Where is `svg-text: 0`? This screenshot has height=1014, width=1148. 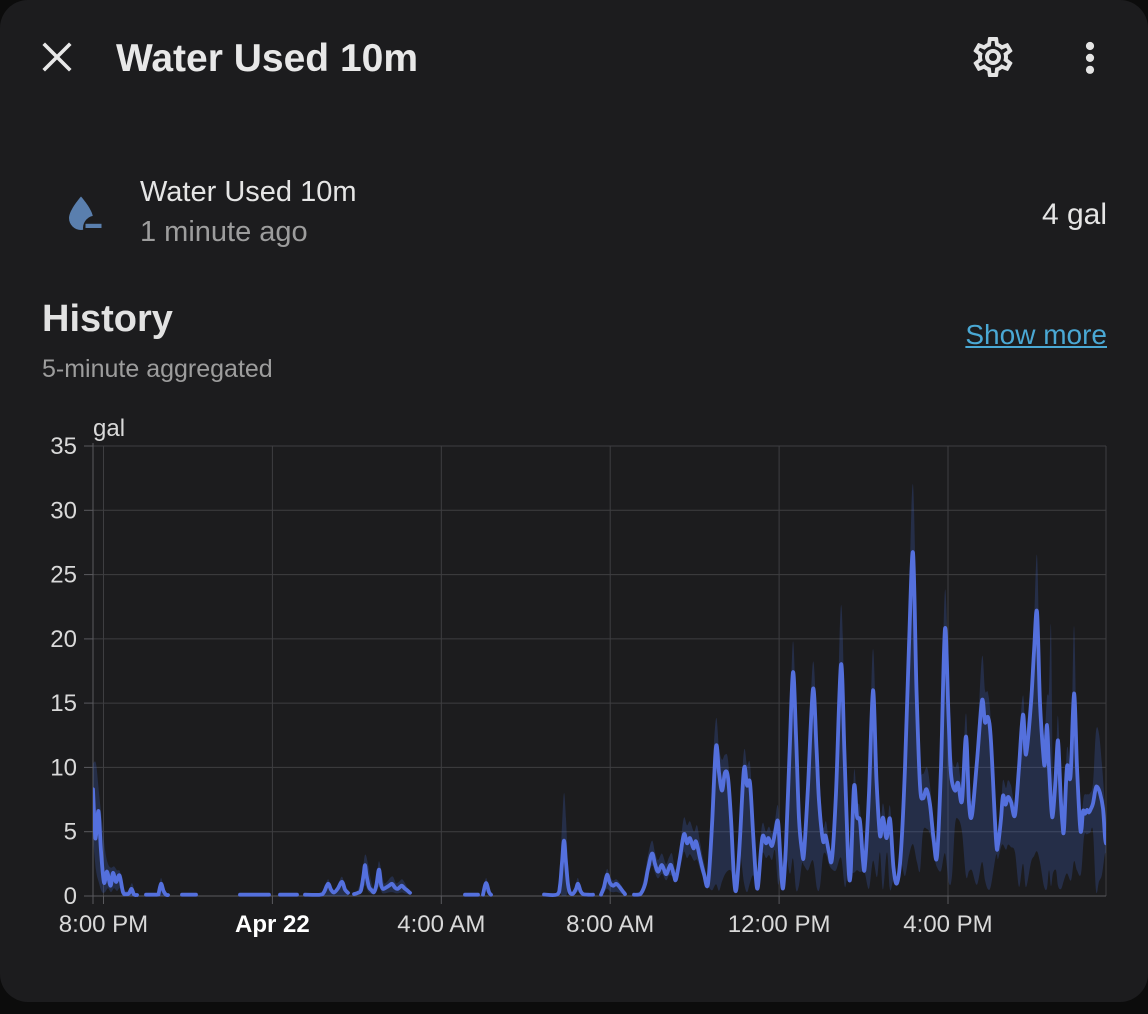 svg-text: 0 is located at coordinates (70, 896).